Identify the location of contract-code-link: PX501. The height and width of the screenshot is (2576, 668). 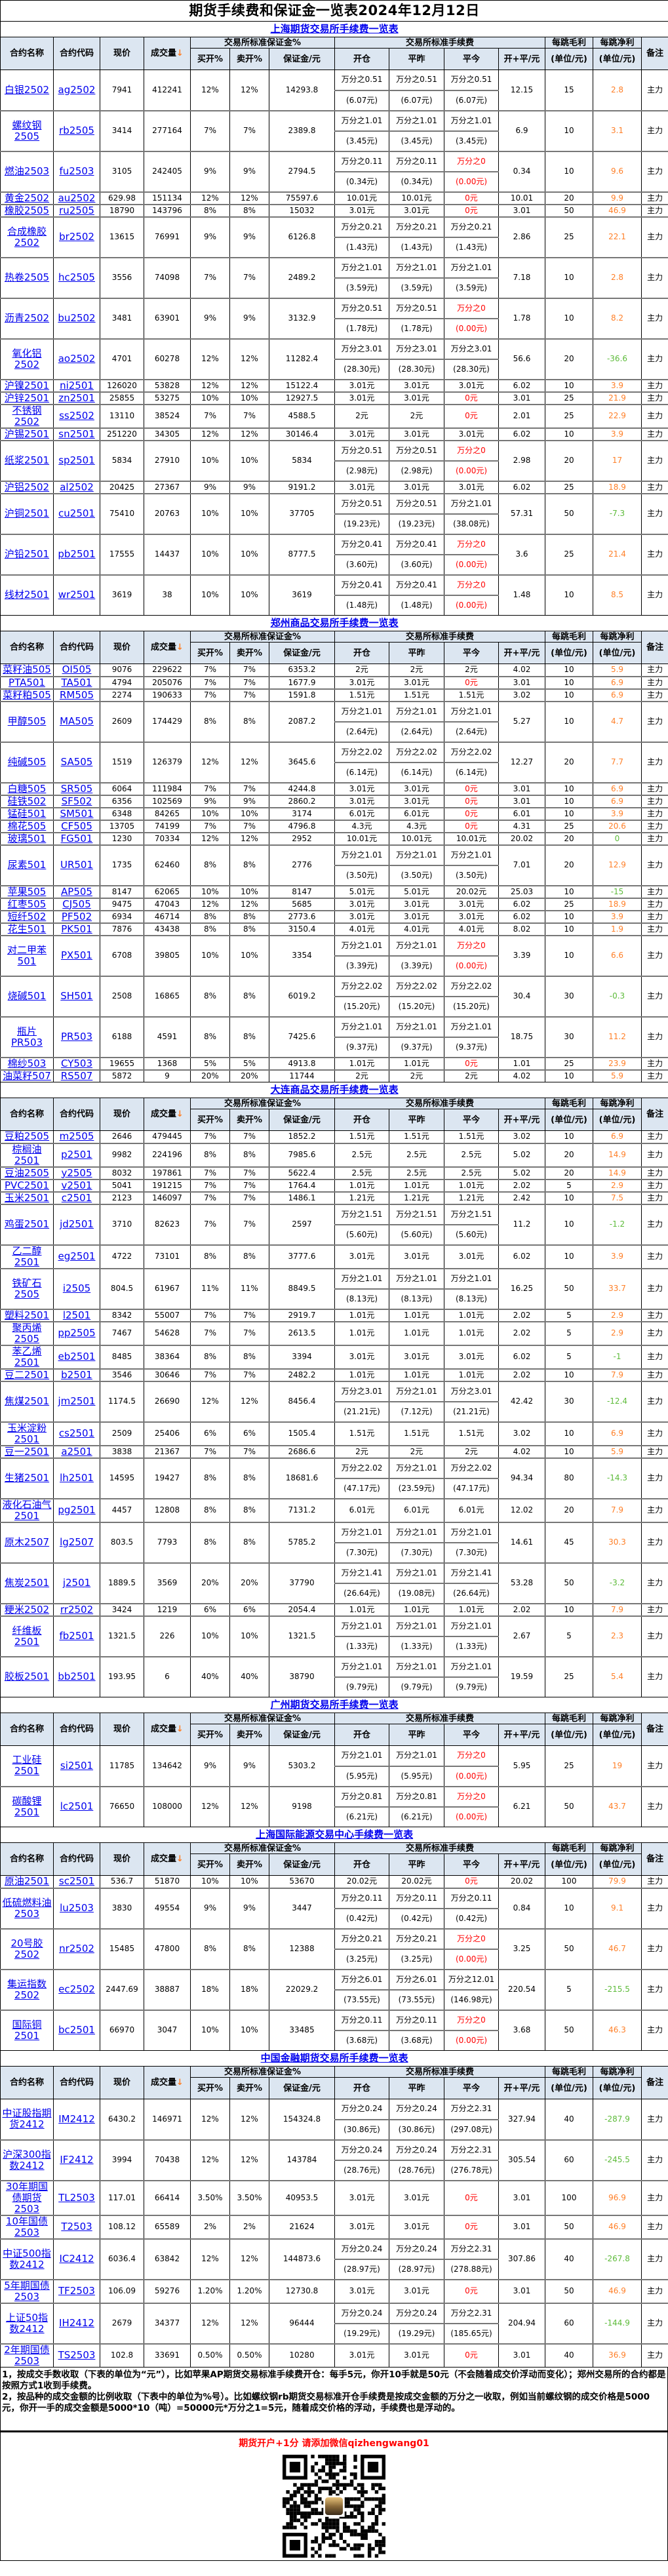
(76, 955).